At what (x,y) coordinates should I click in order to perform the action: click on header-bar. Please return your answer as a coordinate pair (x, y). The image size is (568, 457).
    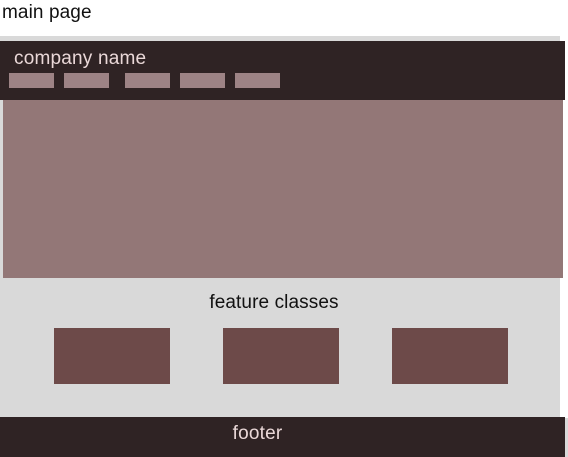
    Looking at the image, I should click on (282, 70).